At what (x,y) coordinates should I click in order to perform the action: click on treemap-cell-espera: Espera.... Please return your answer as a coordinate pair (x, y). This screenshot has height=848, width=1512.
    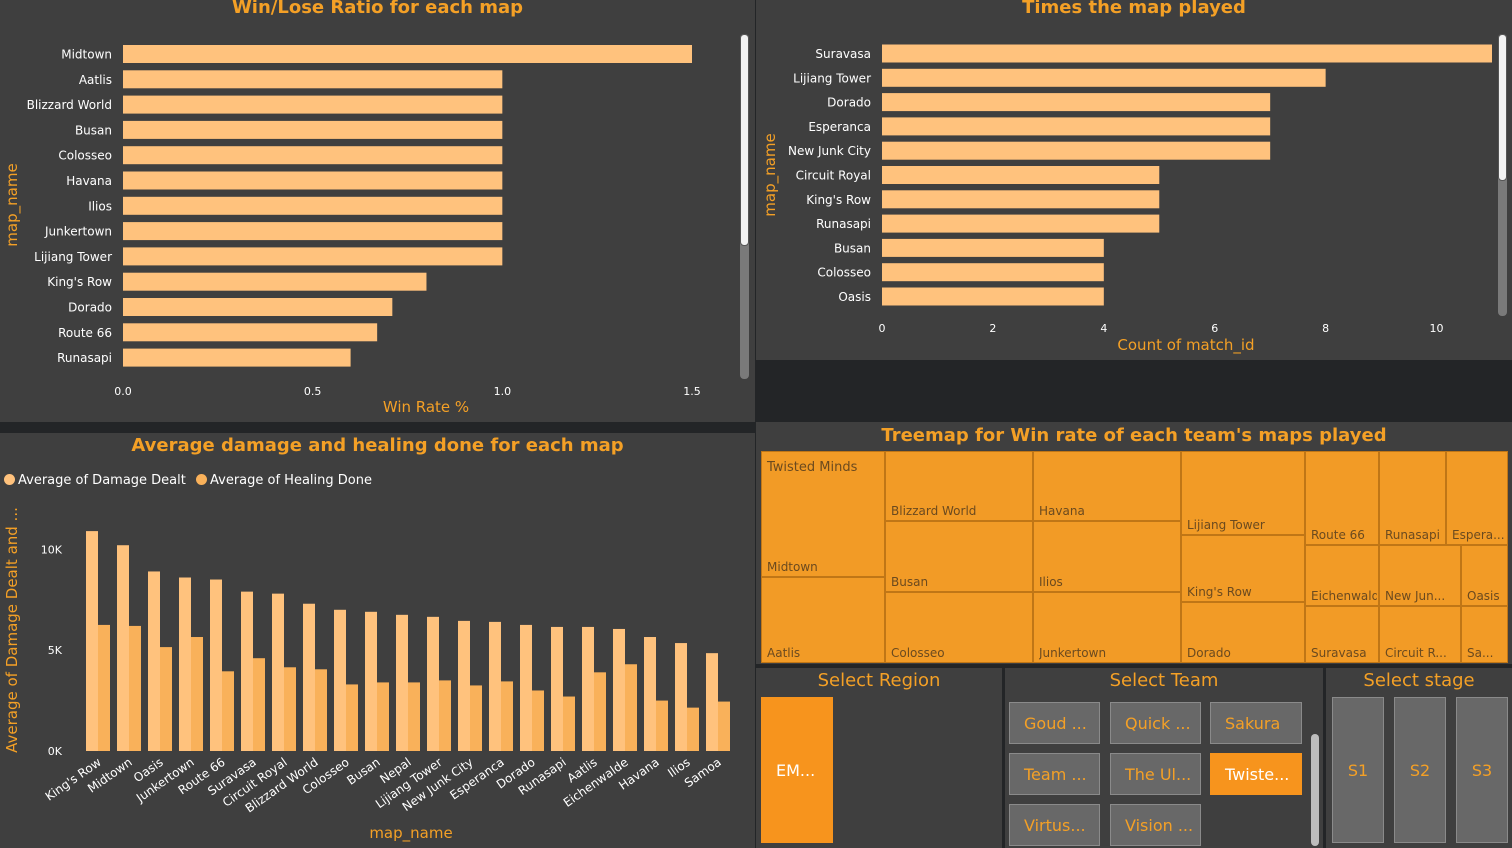
    Looking at the image, I should click on (1477, 498).